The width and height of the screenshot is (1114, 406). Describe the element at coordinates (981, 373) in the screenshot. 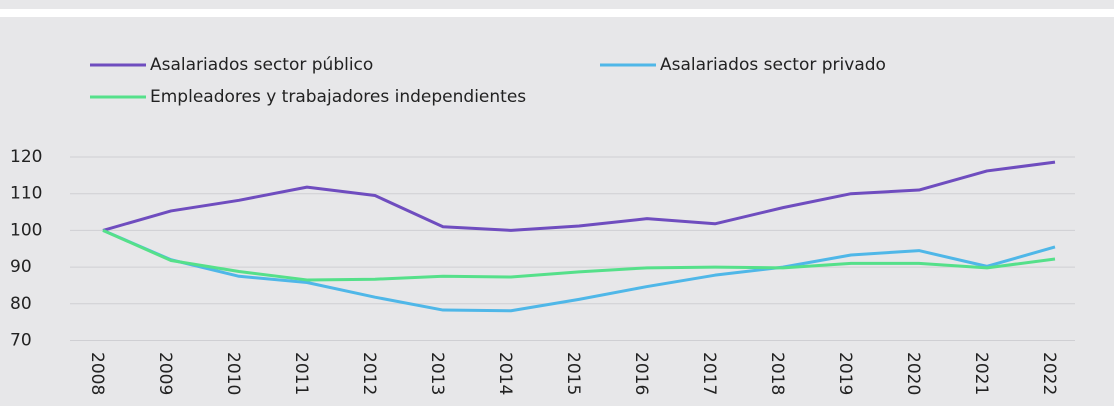

I see `x-tick-label: 2021` at that location.